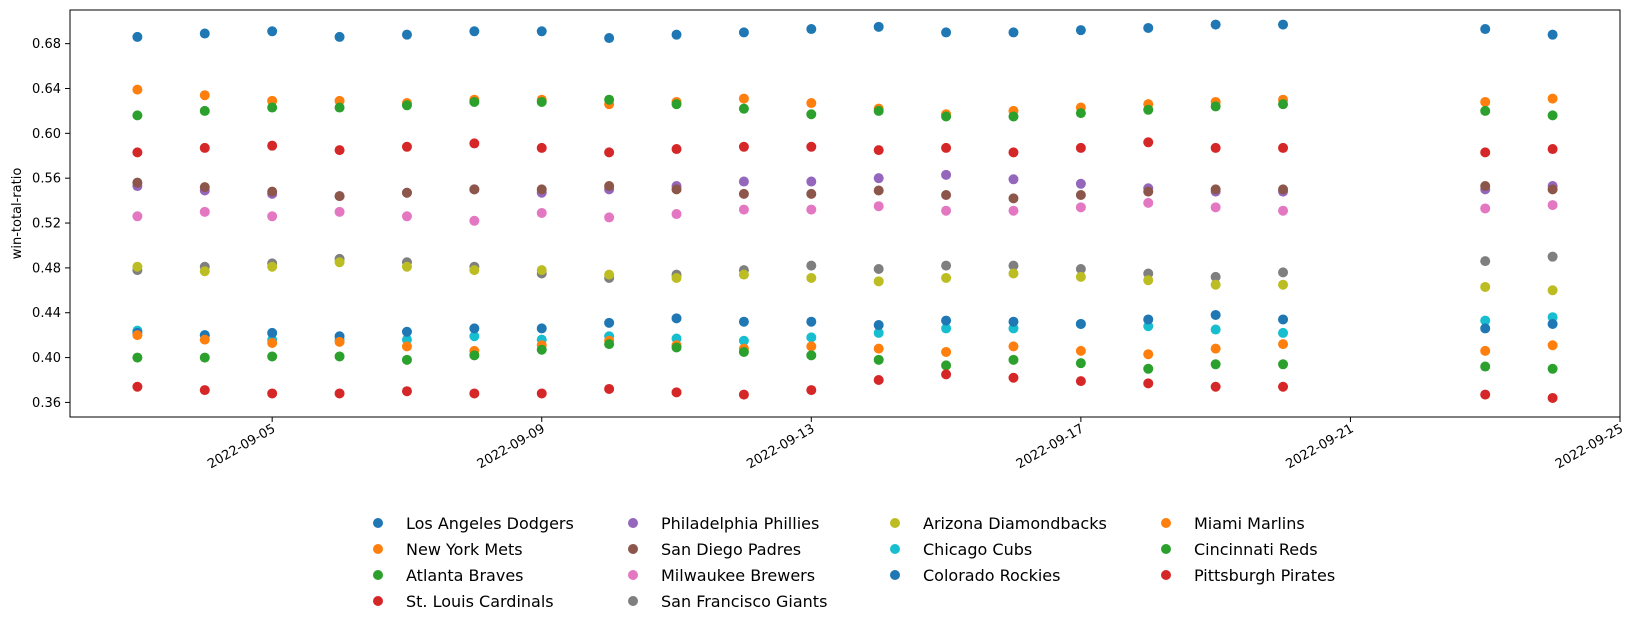 This screenshot has height=628, width=1630. What do you see at coordinates (17, 214) in the screenshot?
I see `y-axis-label: win-total-ratio` at bounding box center [17, 214].